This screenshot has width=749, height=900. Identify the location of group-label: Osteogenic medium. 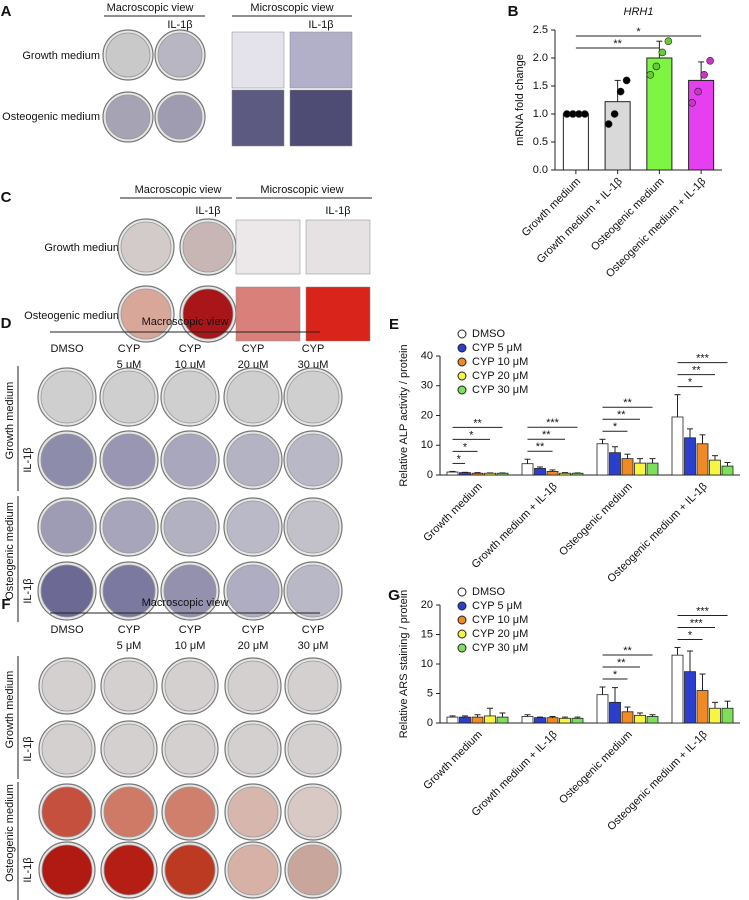
(10, 833).